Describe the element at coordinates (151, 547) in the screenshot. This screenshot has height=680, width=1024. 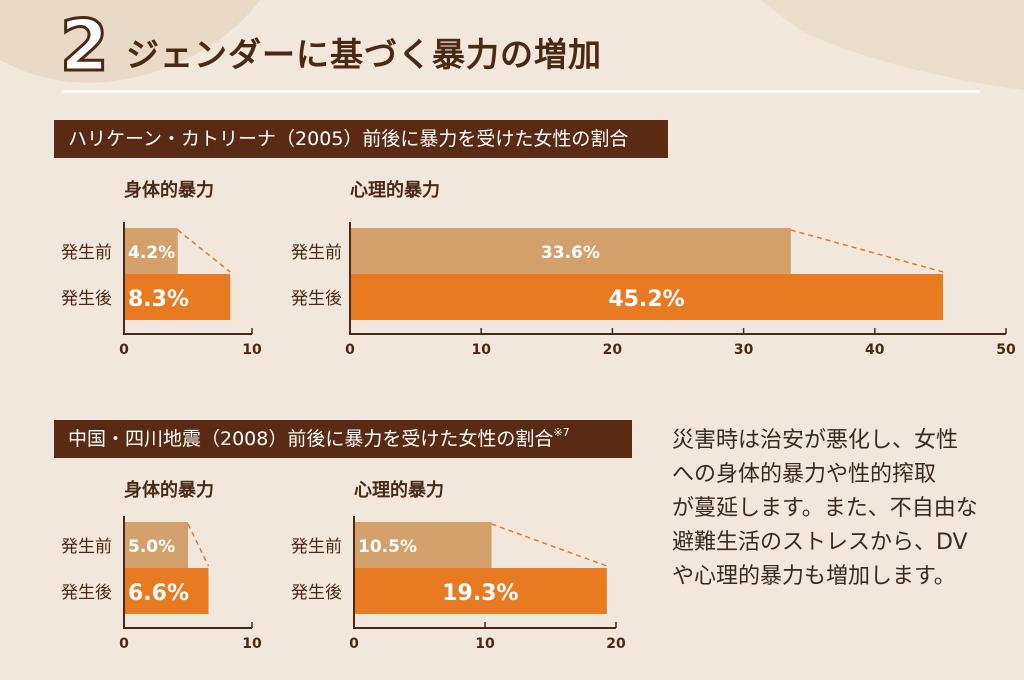
I see `chart-2-data-label-0: 5.0%` at that location.